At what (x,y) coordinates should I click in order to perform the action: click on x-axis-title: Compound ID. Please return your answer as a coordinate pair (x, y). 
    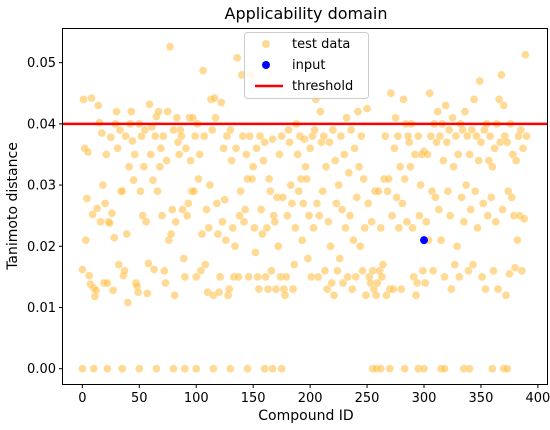
    Looking at the image, I should click on (305, 416).